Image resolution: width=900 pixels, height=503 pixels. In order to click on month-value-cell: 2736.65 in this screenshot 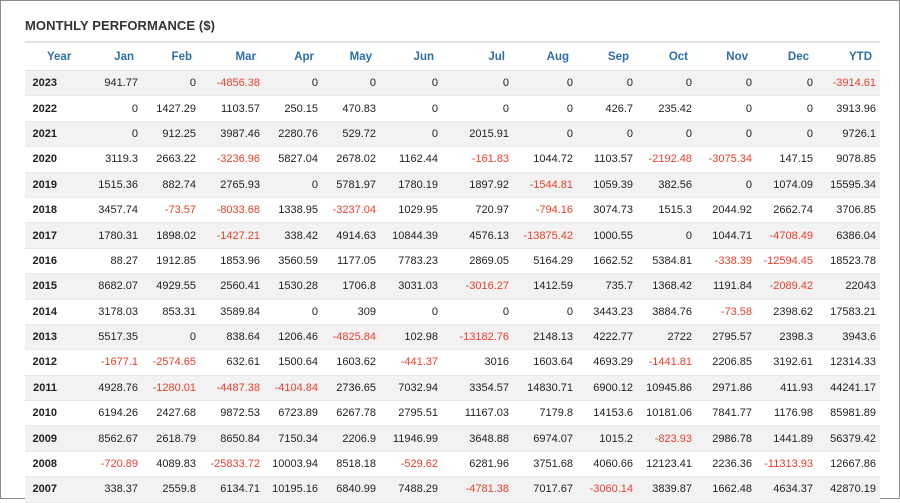, I will do `click(351, 388)`.